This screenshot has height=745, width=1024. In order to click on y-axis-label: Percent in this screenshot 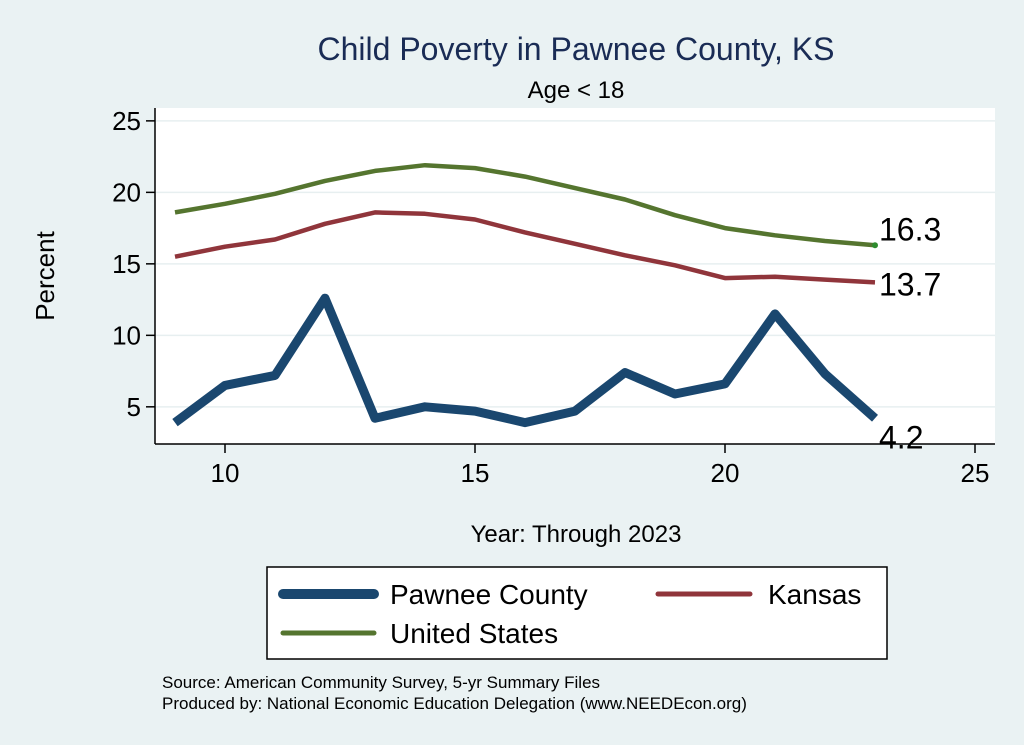, I will do `click(45, 275)`.